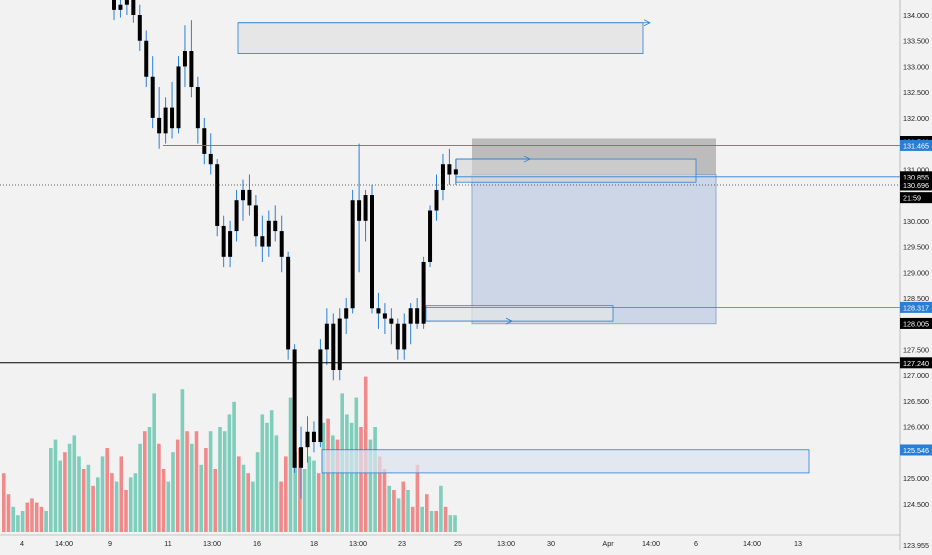 The height and width of the screenshot is (555, 932). Describe the element at coordinates (565, 461) in the screenshot. I see `demand-zone-lower` at that location.